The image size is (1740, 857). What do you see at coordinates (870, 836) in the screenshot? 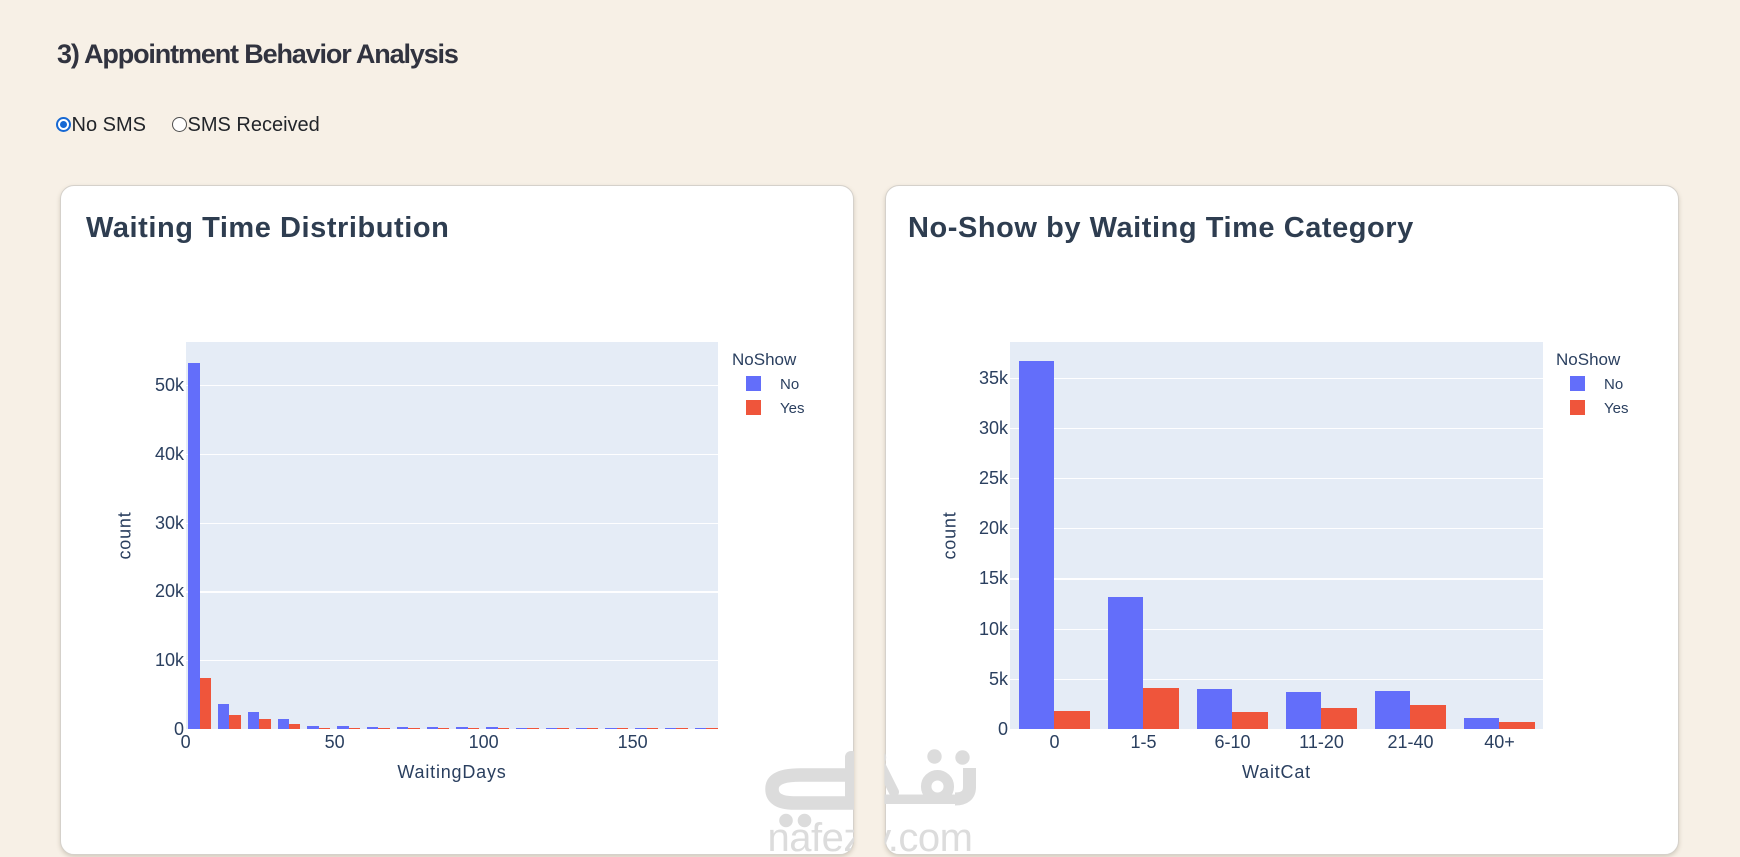
I see `svg-text: nafezly.com` at bounding box center [870, 836].